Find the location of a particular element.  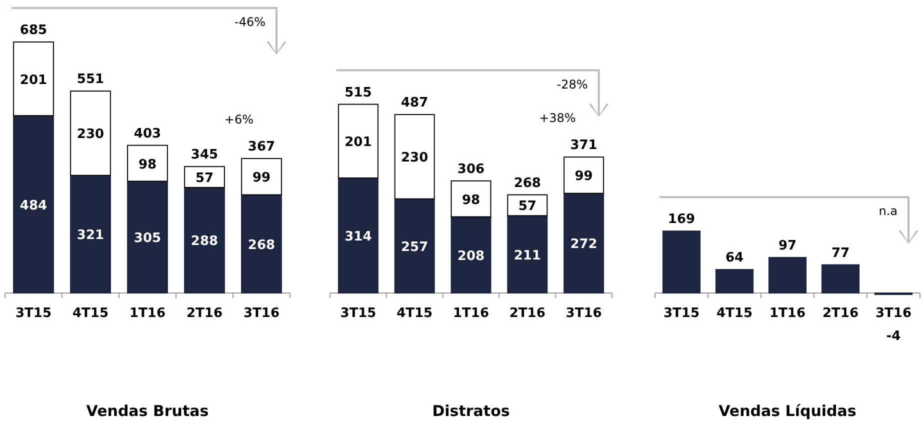

data-label: 484 is located at coordinates (34, 206).